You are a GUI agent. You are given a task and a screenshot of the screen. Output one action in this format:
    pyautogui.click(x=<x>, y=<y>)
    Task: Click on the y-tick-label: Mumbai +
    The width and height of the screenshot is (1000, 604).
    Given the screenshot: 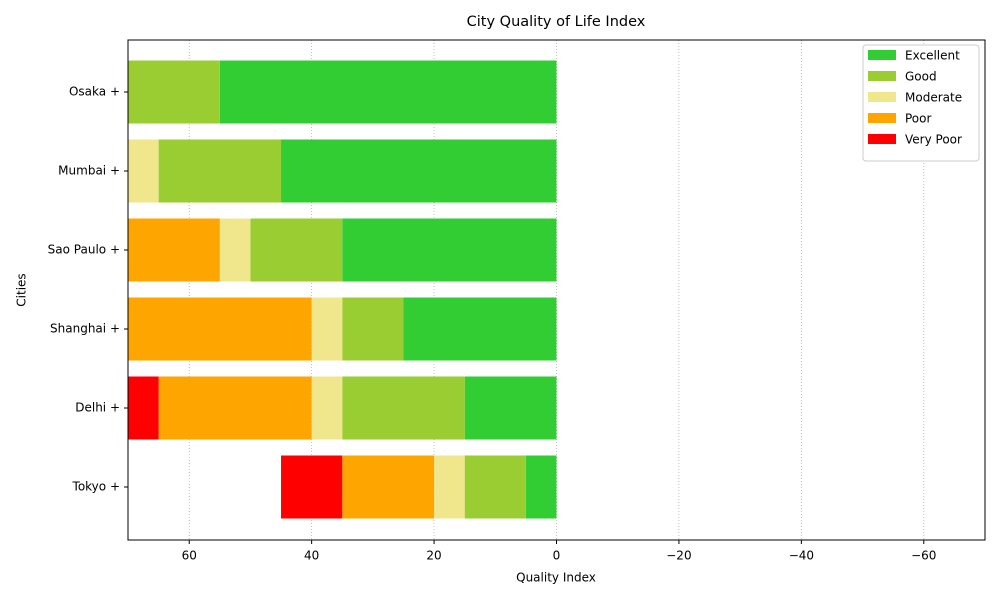 What is the action you would take?
    pyautogui.click(x=89, y=171)
    